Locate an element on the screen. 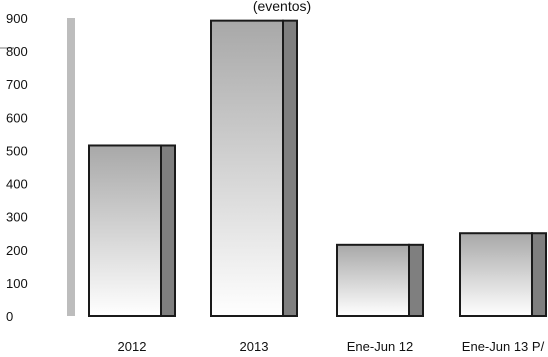 This screenshot has width=548, height=357. y-tick-label: 900 is located at coordinates (17, 18).